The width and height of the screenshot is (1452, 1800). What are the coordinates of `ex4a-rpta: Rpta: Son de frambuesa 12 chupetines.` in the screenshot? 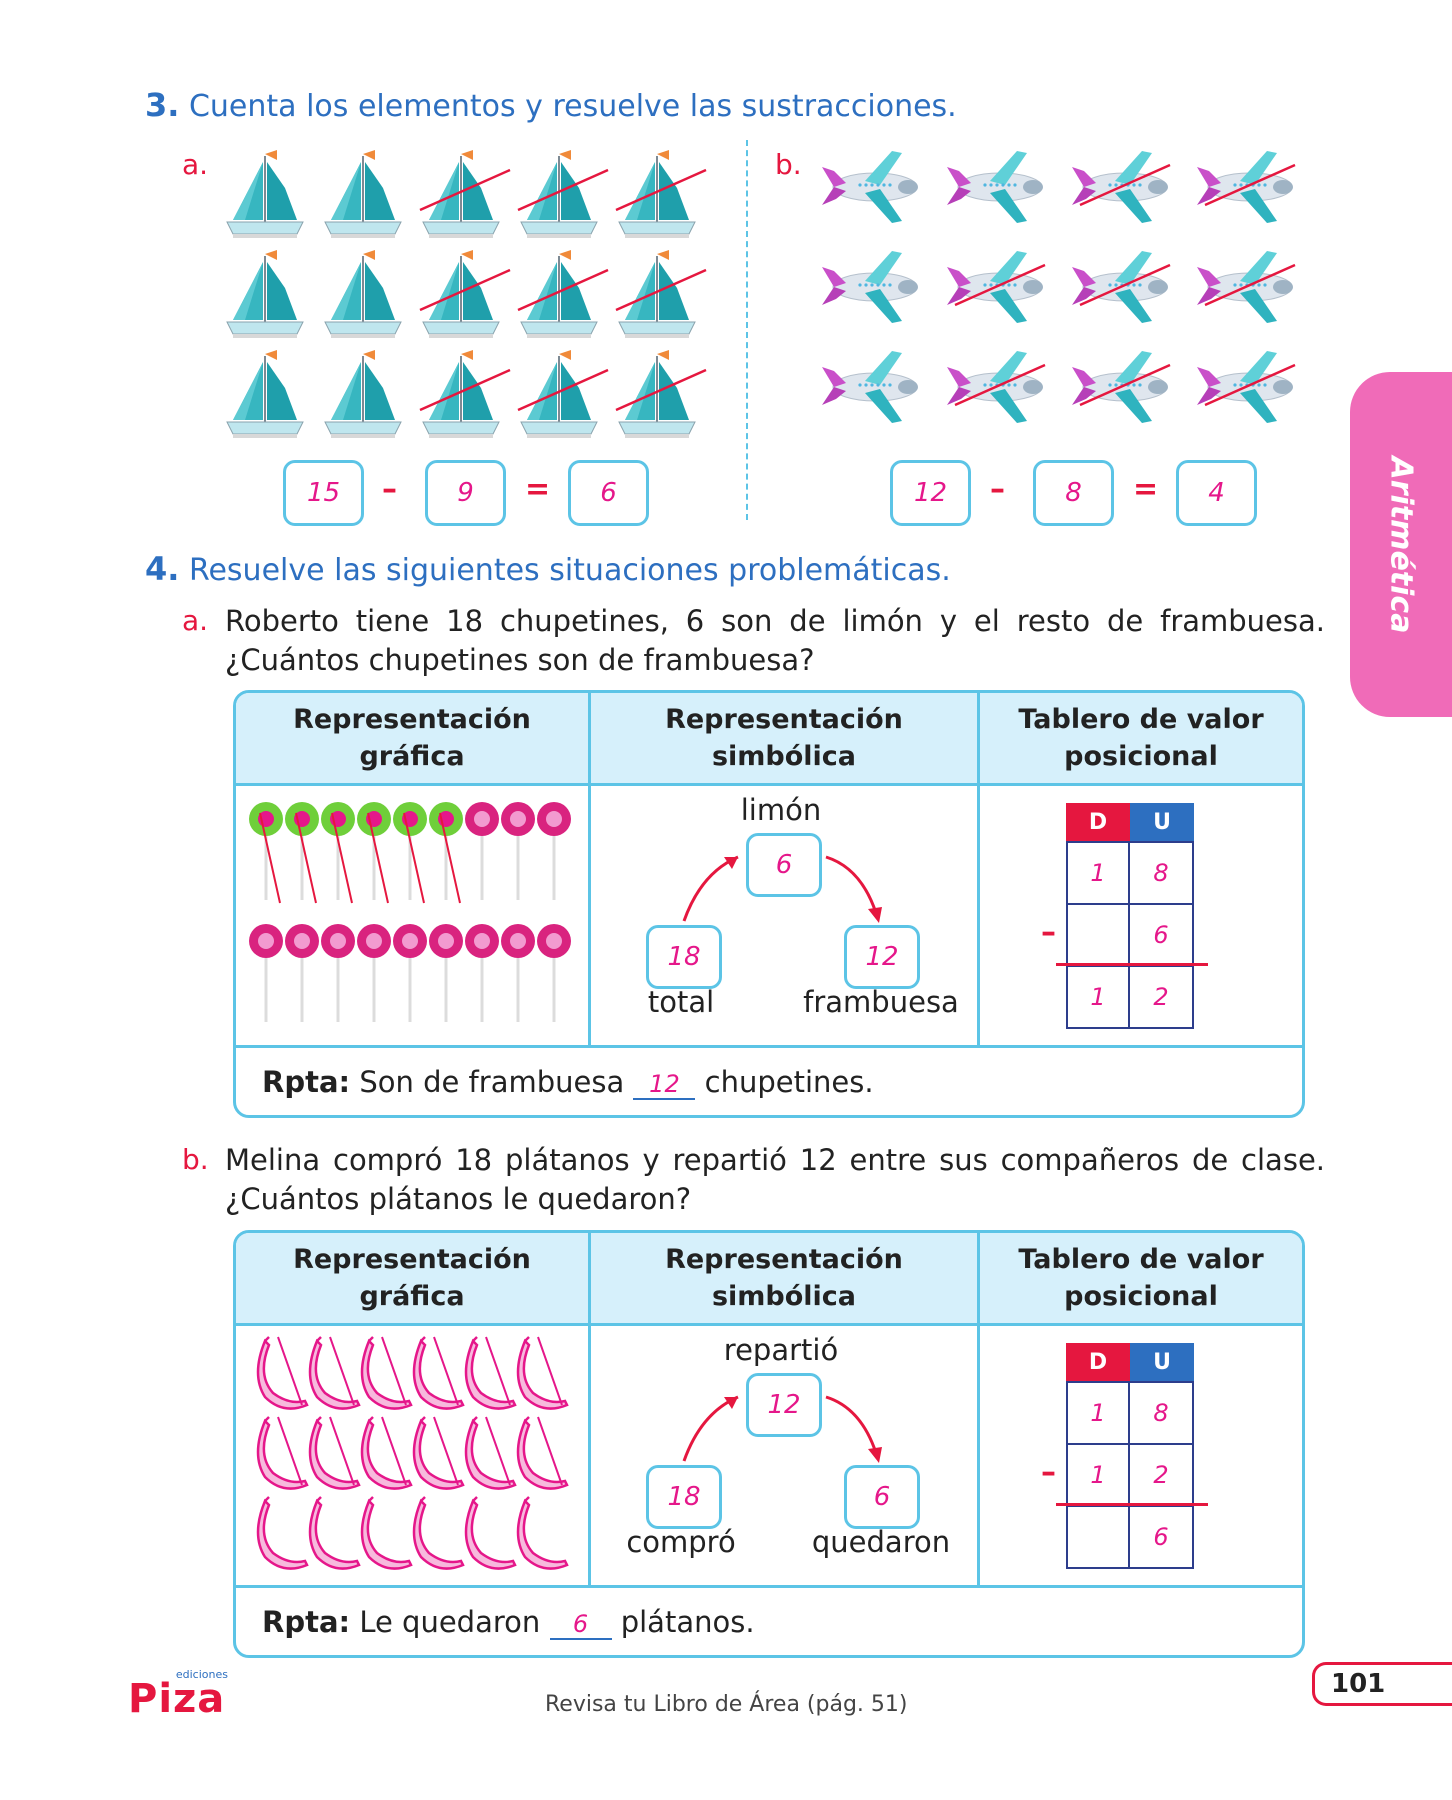 It's located at (568, 1082).